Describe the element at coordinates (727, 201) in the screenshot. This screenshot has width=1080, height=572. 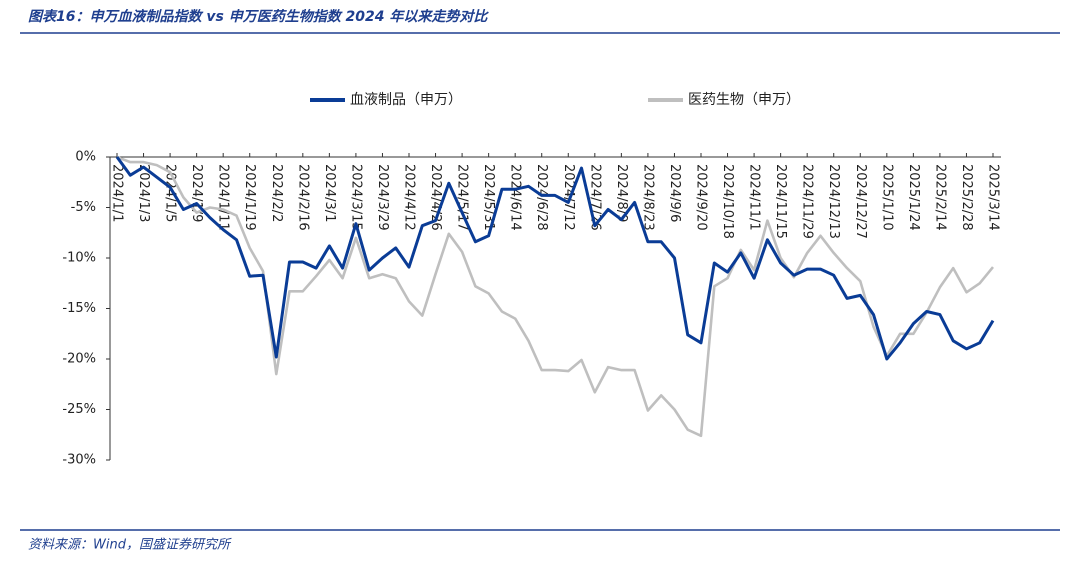
I see `x-tick-label: 2024/10/18` at that location.